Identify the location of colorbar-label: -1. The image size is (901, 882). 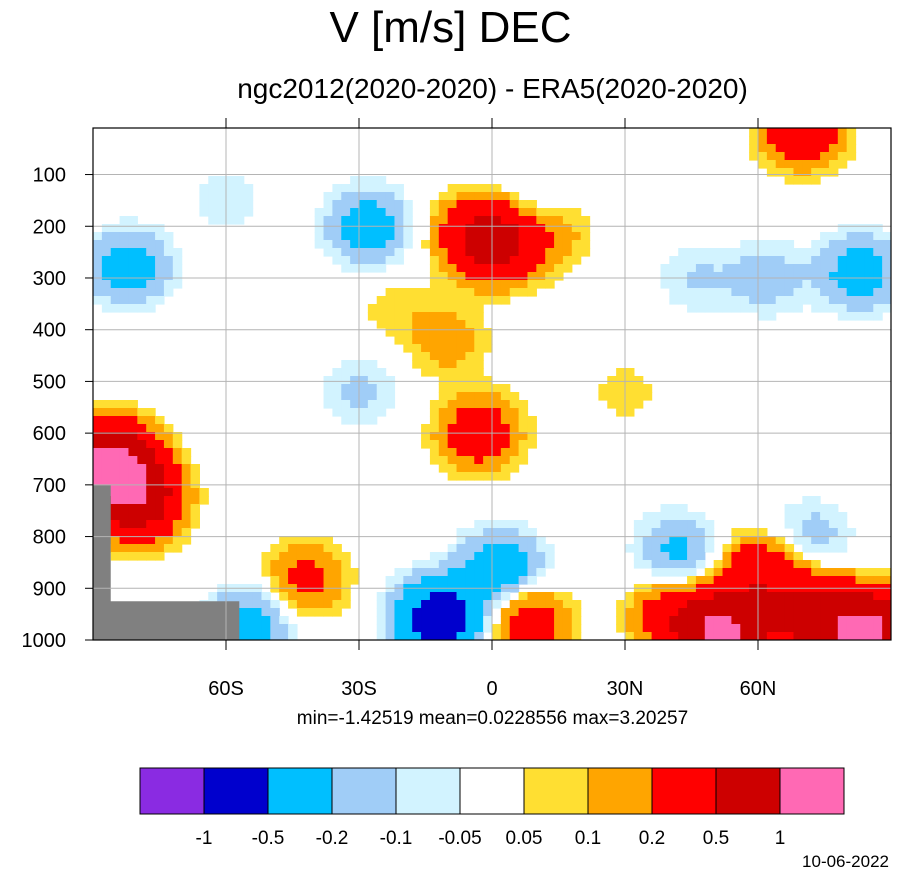
(204, 838).